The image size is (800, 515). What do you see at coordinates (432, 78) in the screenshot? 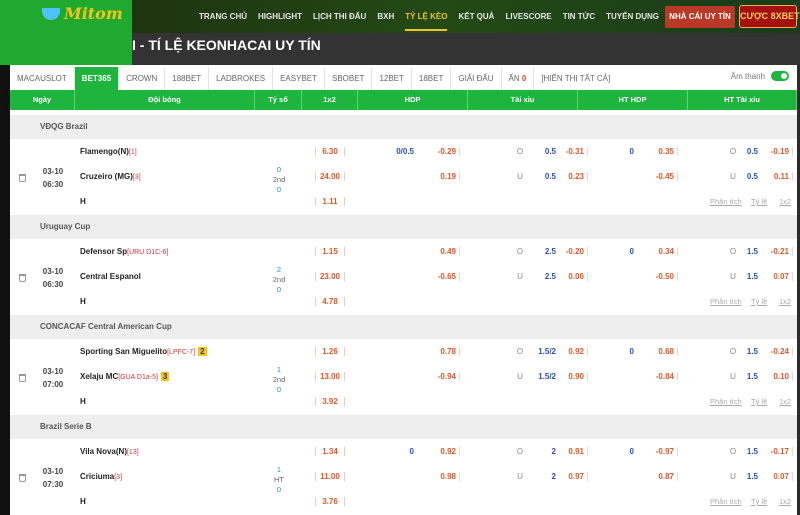
I see `tab-bookmaker: 18BET` at bounding box center [432, 78].